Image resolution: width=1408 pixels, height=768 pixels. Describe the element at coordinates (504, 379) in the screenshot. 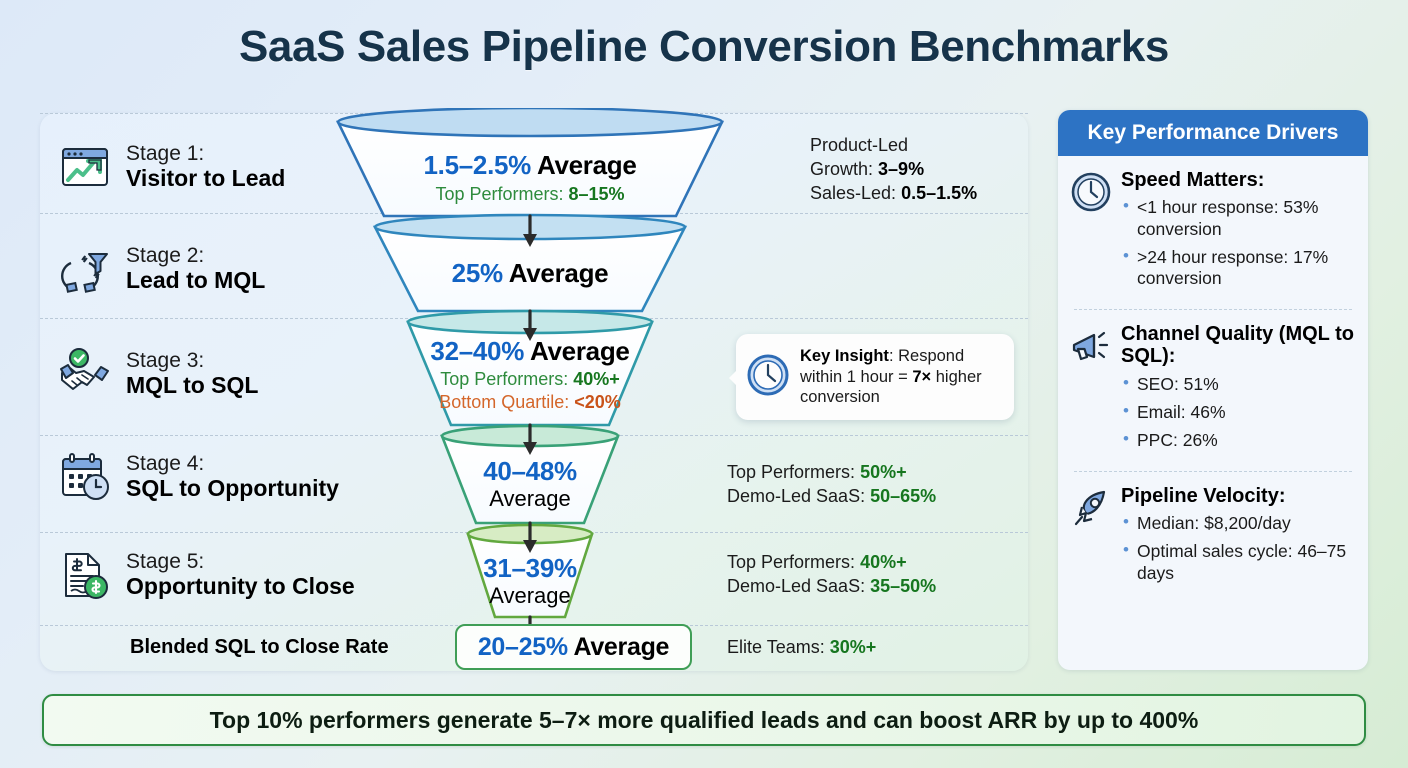

I see `stage-3-top-label: Top Performers:` at that location.